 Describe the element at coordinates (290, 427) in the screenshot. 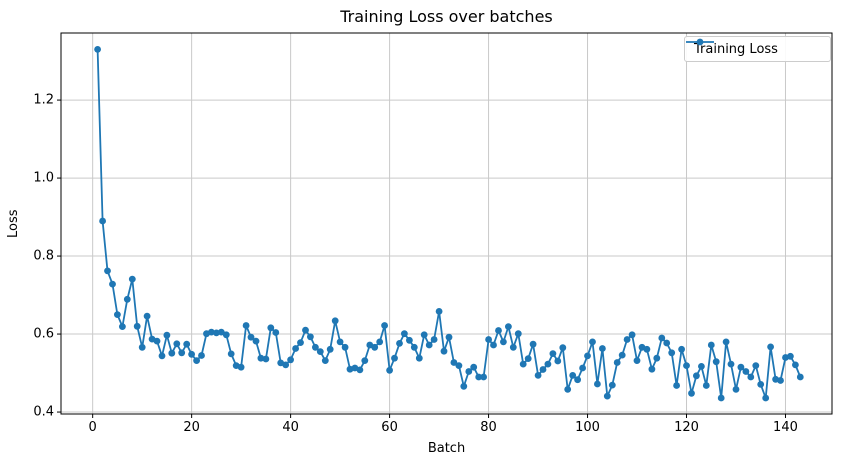

I see `x-tick-label: 40` at that location.